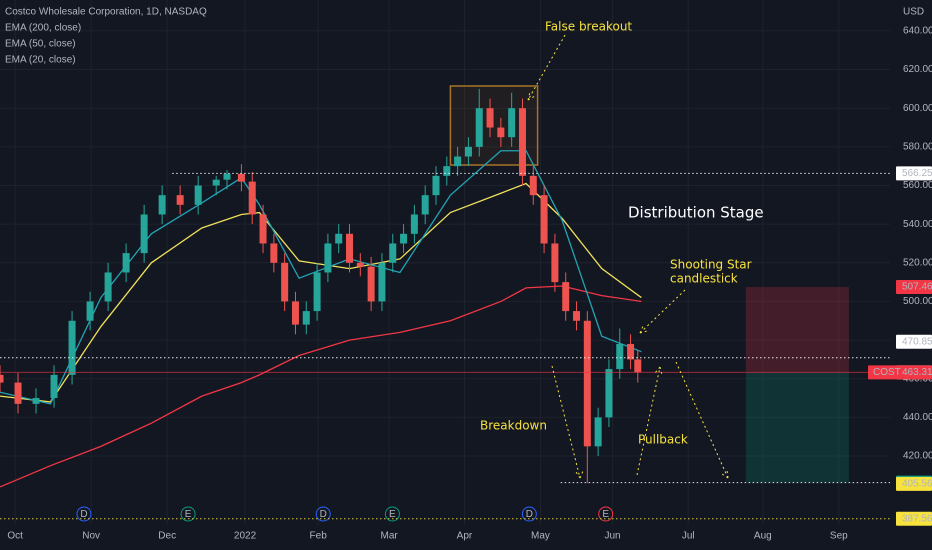 The image size is (932, 550). Describe the element at coordinates (43, 28) in the screenshot. I see `legend-entry: EMA (200, close)` at that location.